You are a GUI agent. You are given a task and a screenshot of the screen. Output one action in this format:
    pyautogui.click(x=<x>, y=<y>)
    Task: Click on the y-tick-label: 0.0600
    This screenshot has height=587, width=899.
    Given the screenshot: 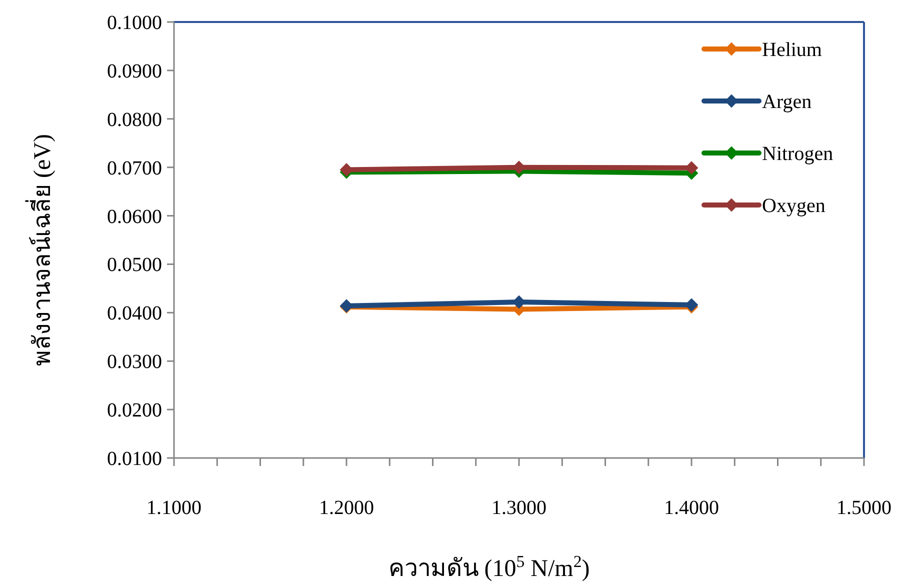 What is the action you would take?
    pyautogui.click(x=134, y=217)
    